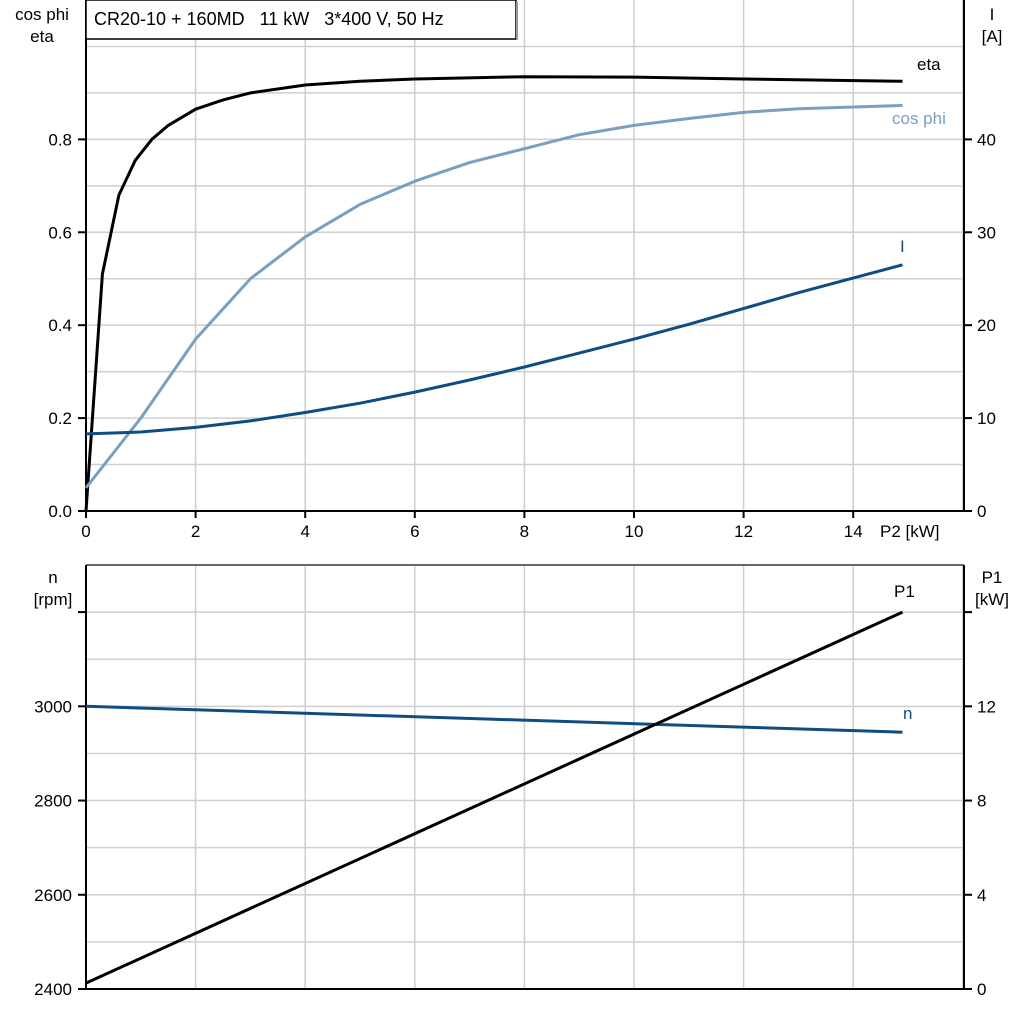 This screenshot has width=1024, height=1029. I want to click on y-left-tick-label: 2400, so click(53, 989).